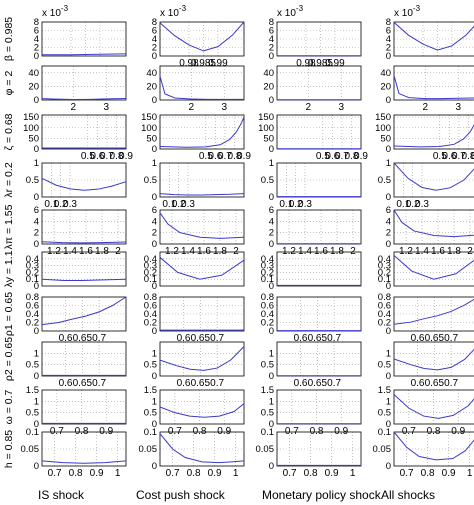  Describe the element at coordinates (150, 390) in the screenshot. I see `y-tick-label: 1.5` at that location.